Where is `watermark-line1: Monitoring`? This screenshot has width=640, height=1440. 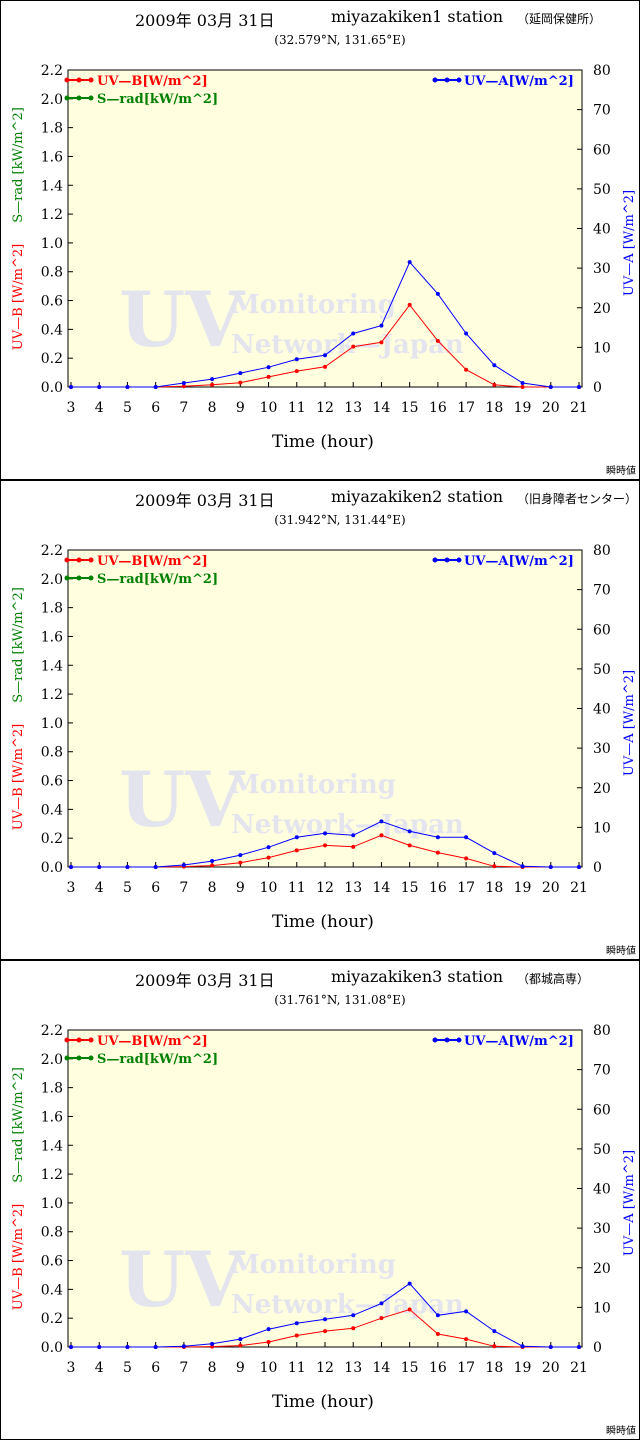
watermark-line1: Monitoring is located at coordinates (313, 1265).